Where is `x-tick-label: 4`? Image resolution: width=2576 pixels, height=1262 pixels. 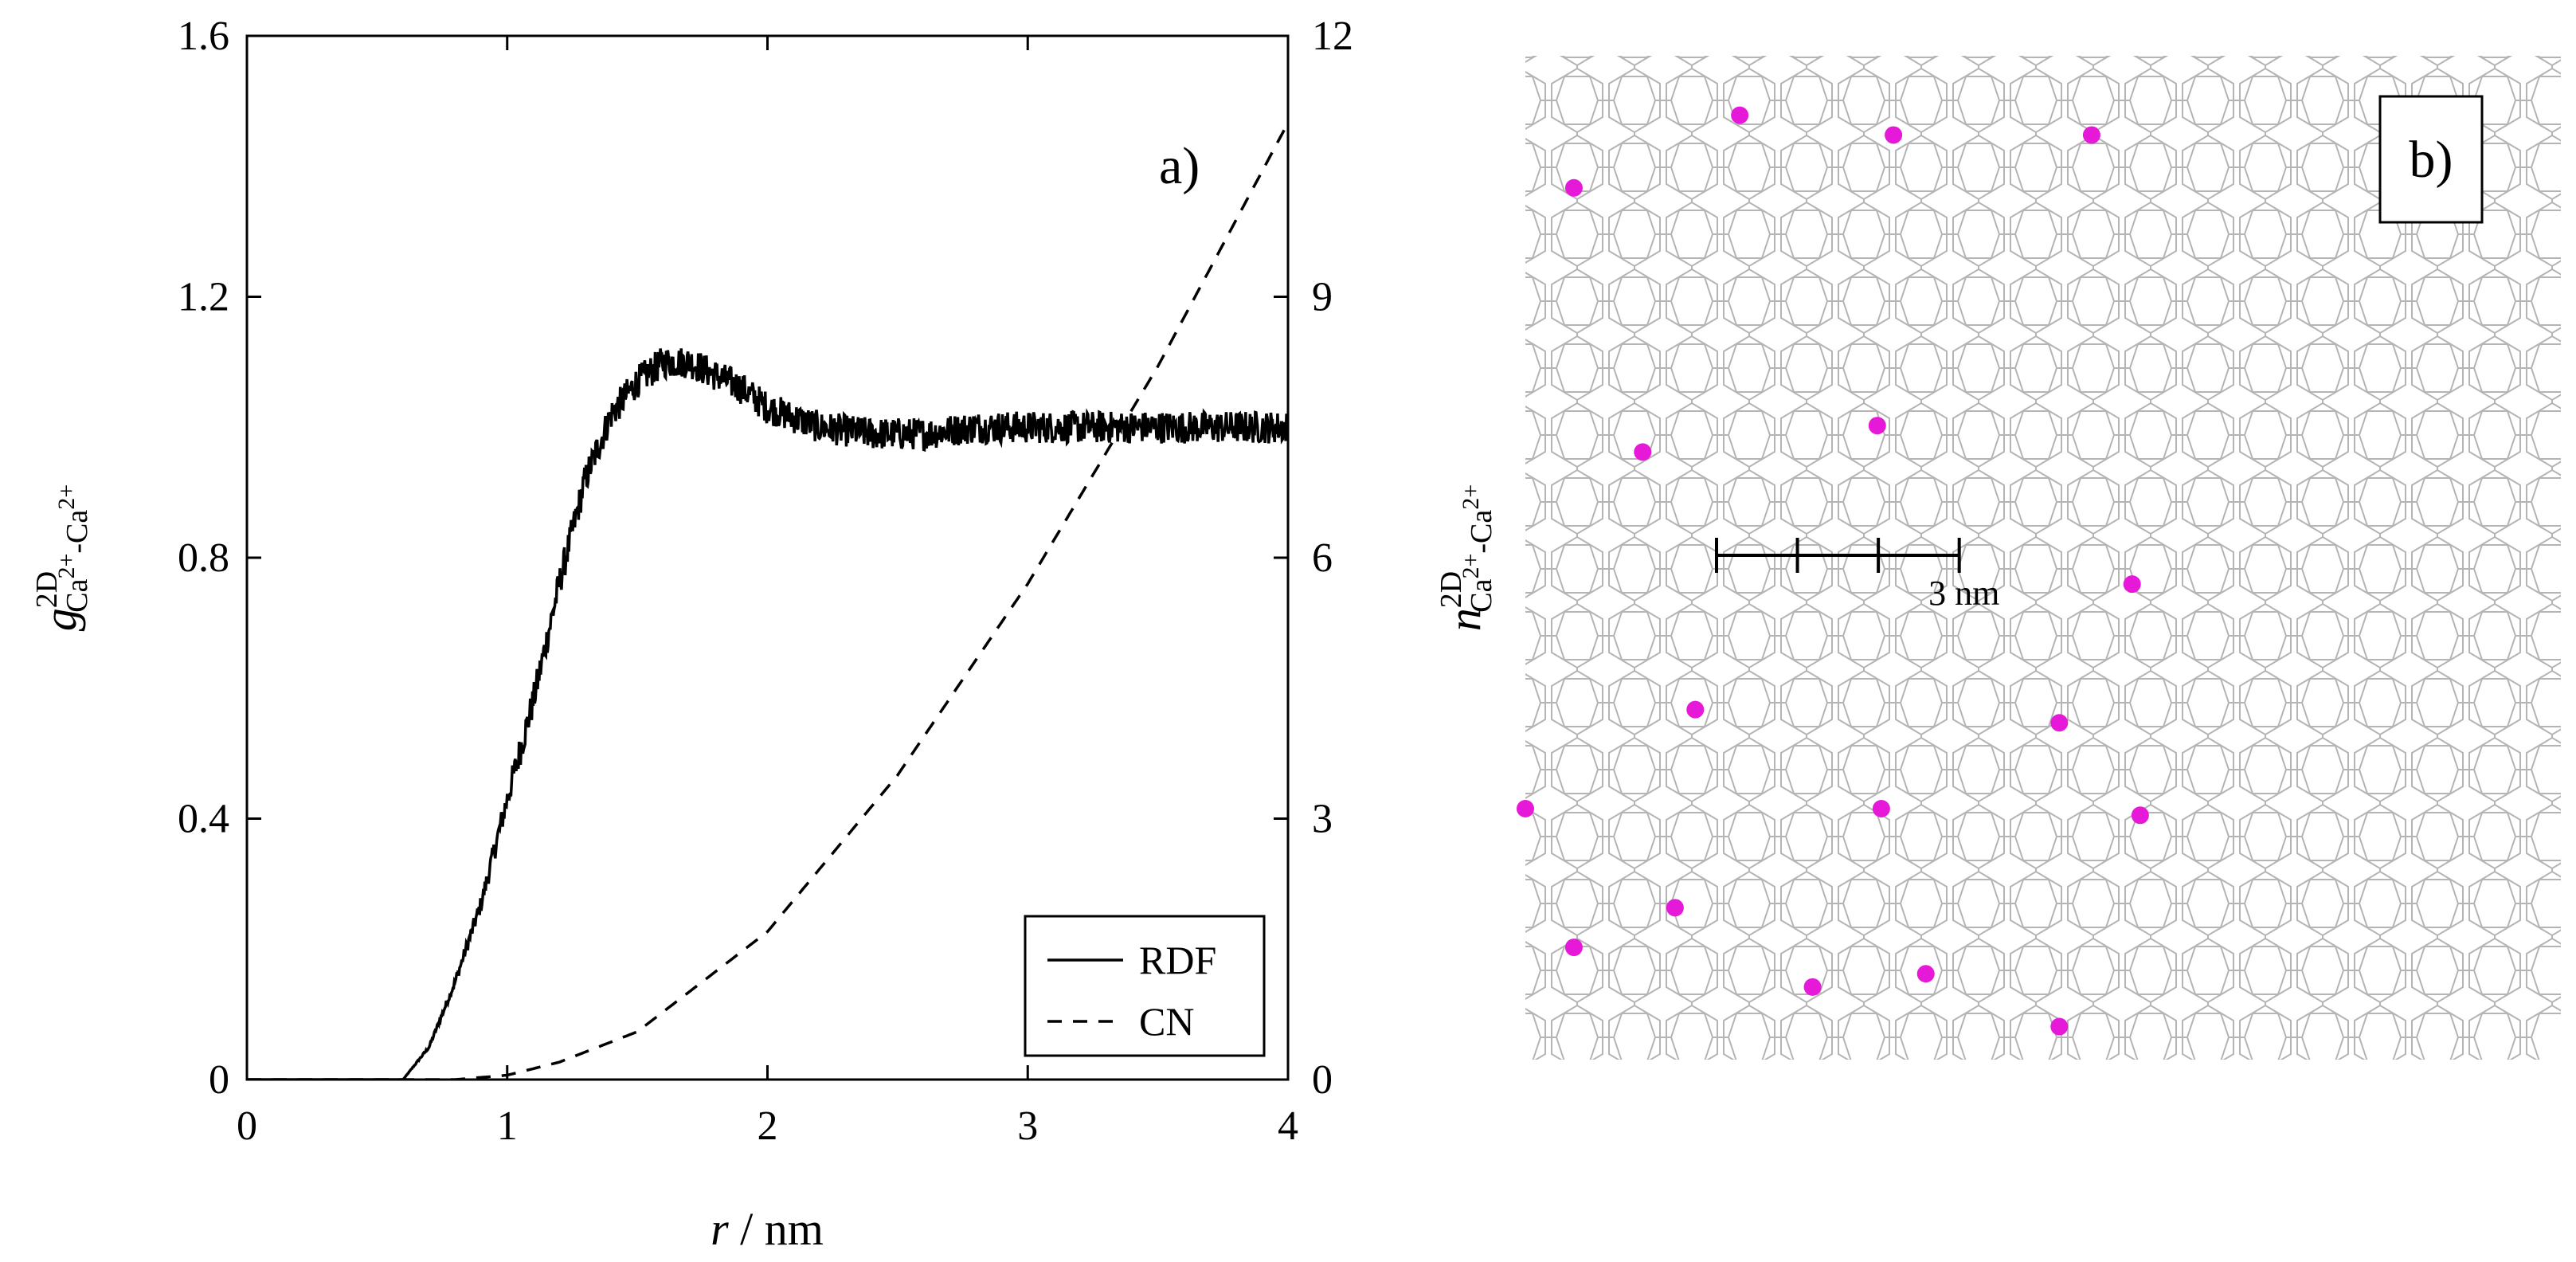
x-tick-label: 4 is located at coordinates (1288, 1126).